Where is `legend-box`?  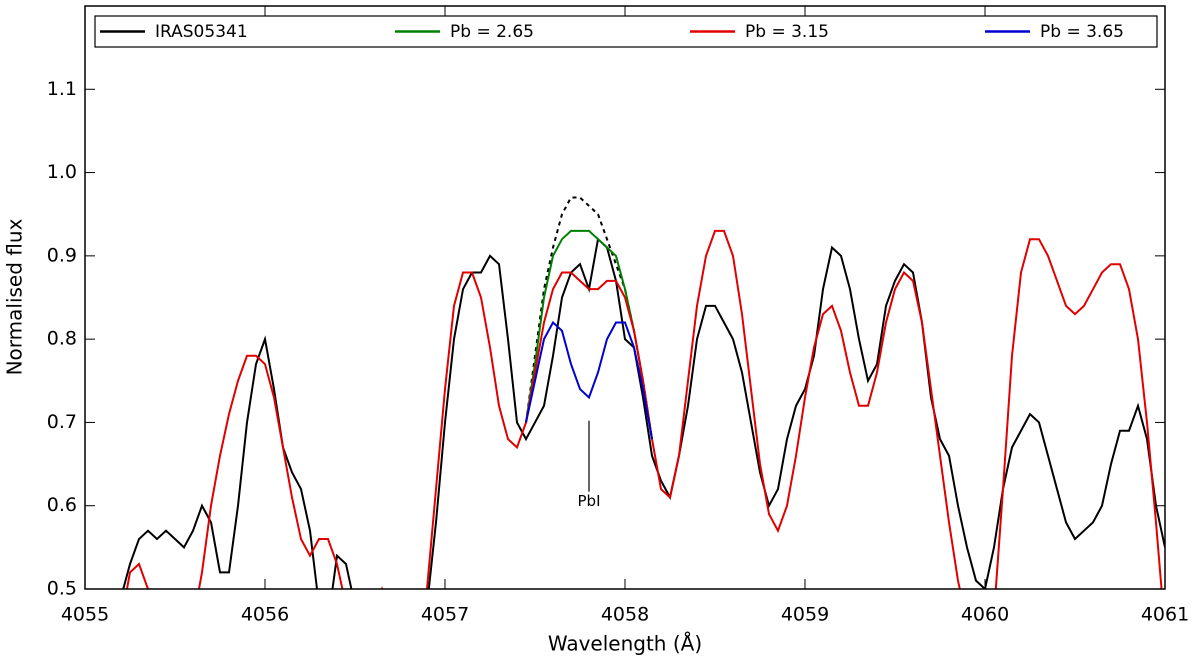
legend-box is located at coordinates (626, 31).